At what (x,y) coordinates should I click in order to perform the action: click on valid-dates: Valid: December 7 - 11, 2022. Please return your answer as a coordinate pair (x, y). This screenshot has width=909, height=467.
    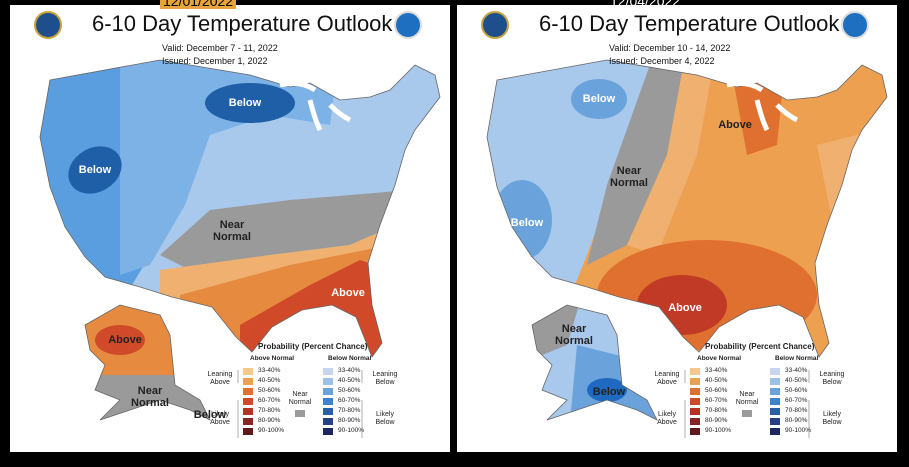
    Looking at the image, I should click on (220, 48).